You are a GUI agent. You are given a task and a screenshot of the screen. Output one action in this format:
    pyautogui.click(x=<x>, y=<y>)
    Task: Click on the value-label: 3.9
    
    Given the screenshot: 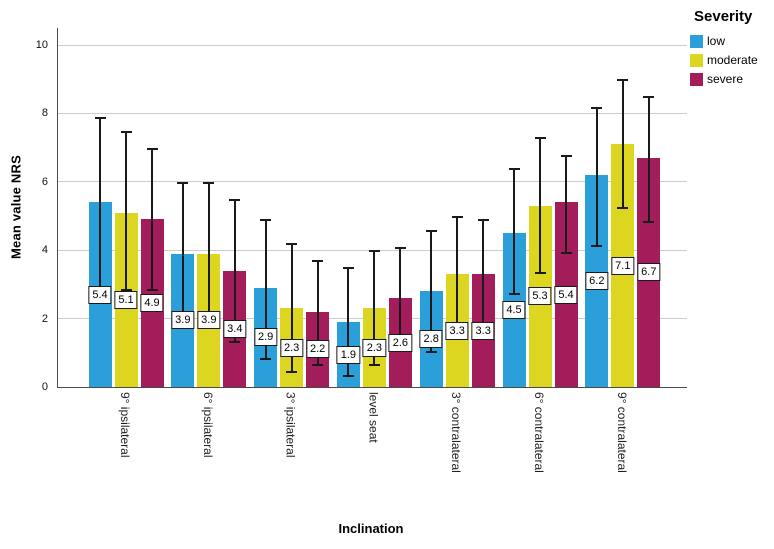 What is the action you would take?
    pyautogui.click(x=209, y=320)
    